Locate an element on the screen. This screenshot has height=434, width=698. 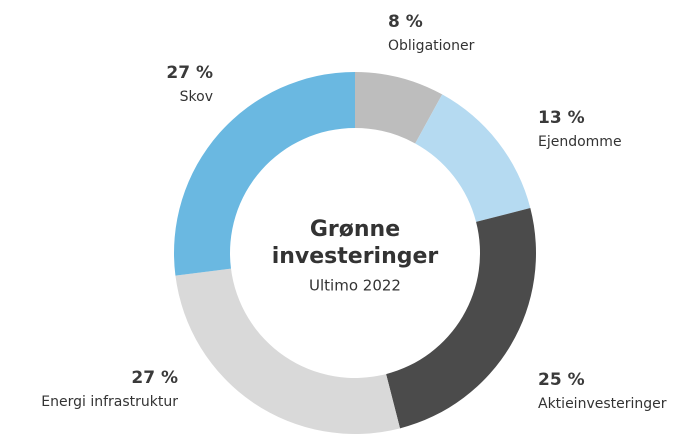
category-label: Energi infrastruktur is located at coordinates (109, 402).